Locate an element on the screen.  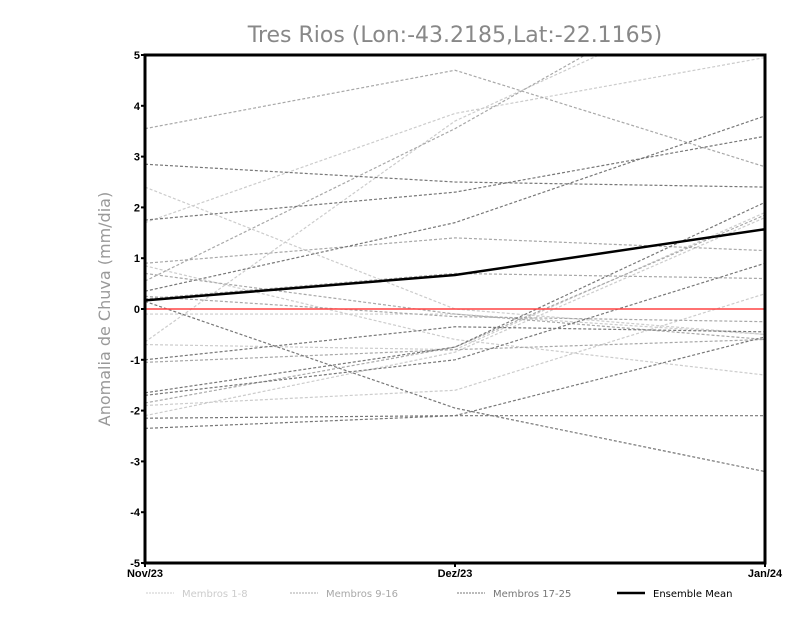
legend-label: Membros 17-25 is located at coordinates (532, 594).